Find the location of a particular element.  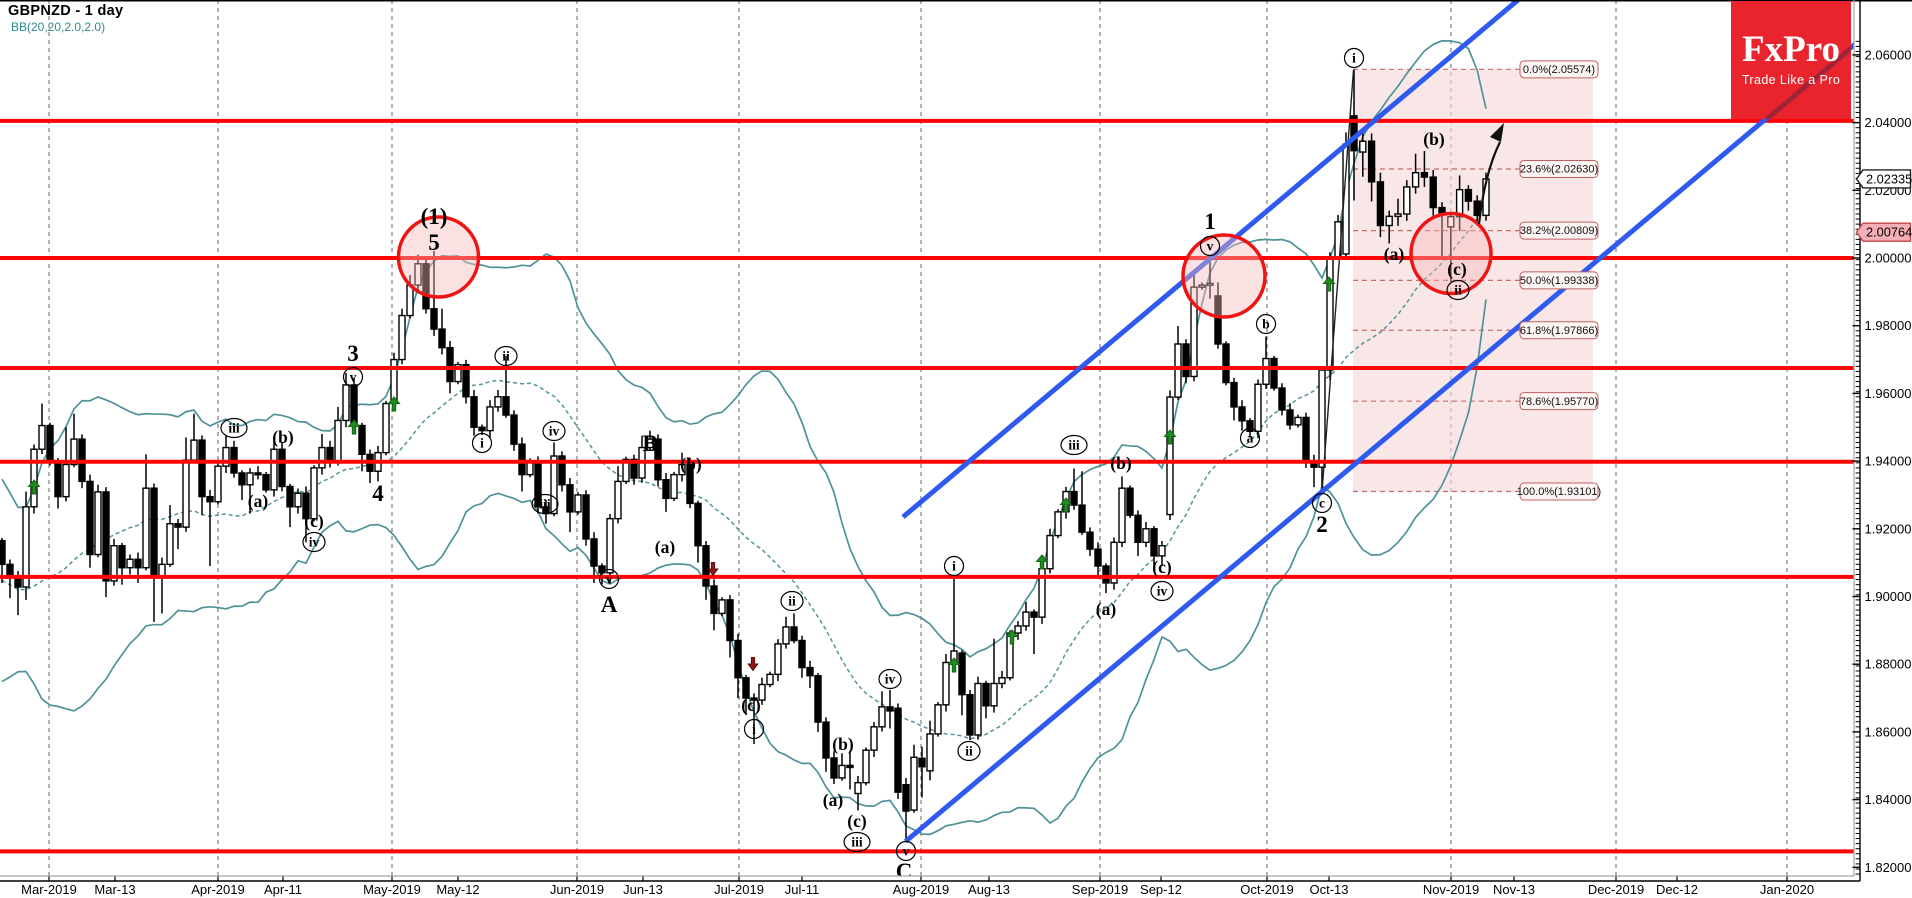

date-label: Nov-13 is located at coordinates (1514, 889).